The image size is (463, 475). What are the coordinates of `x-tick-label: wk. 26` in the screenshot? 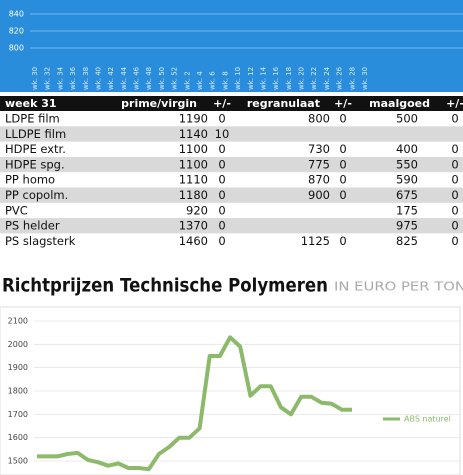 It's located at (340, 78).